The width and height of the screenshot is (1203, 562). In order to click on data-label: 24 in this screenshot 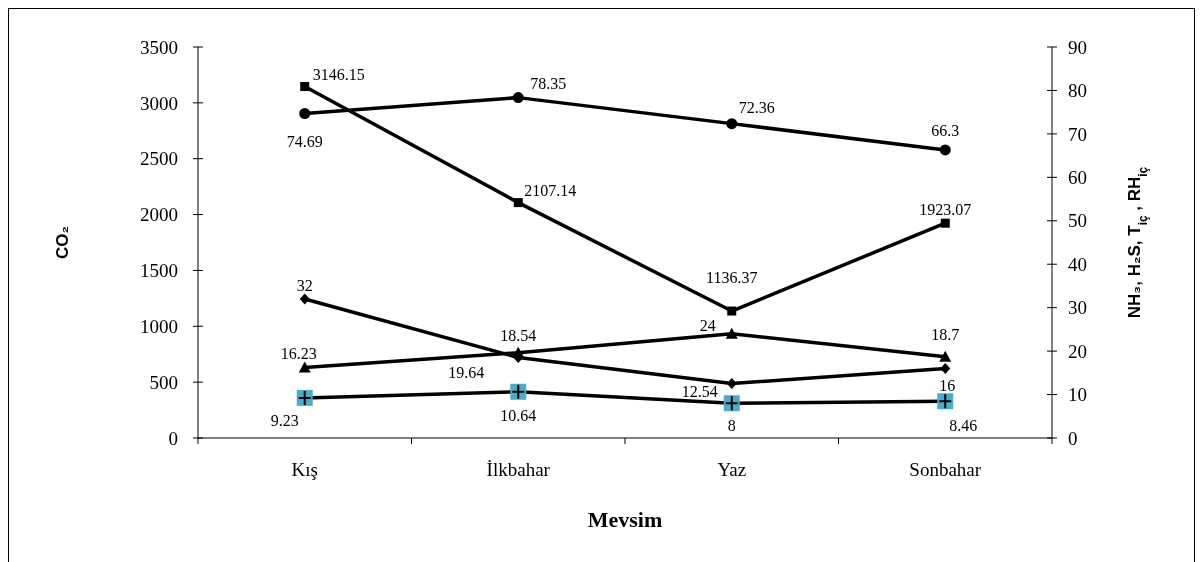, I will do `click(707, 326)`.